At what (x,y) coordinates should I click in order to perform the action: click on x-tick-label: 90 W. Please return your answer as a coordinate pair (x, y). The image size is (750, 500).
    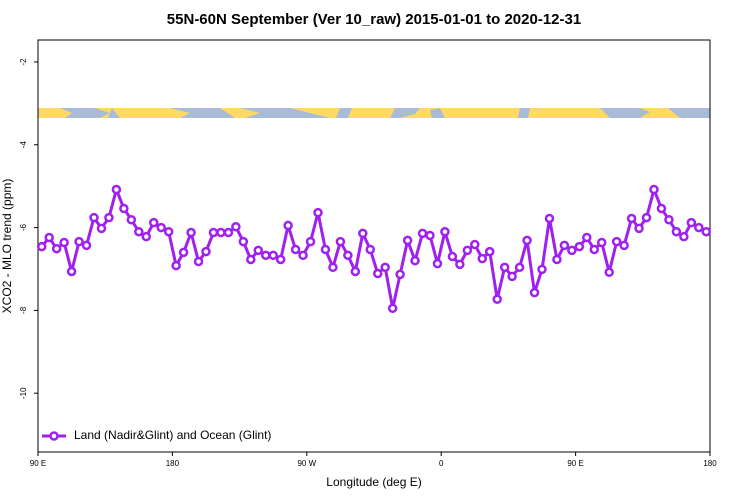
    Looking at the image, I should click on (306, 463).